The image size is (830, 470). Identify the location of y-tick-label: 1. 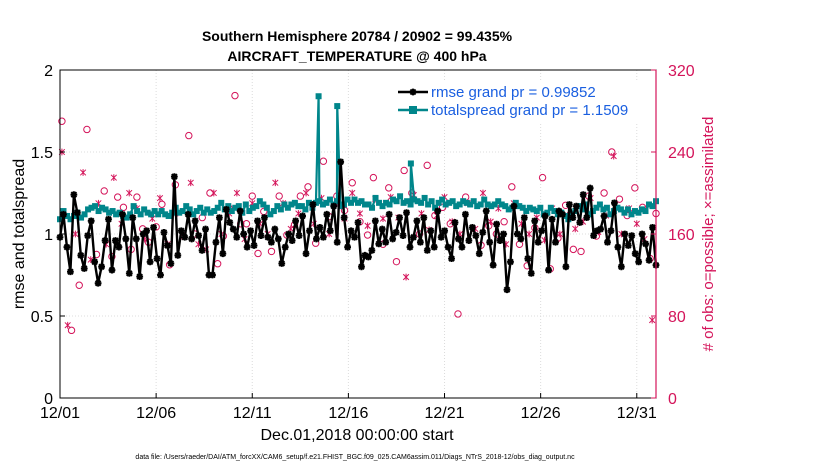
(48, 235).